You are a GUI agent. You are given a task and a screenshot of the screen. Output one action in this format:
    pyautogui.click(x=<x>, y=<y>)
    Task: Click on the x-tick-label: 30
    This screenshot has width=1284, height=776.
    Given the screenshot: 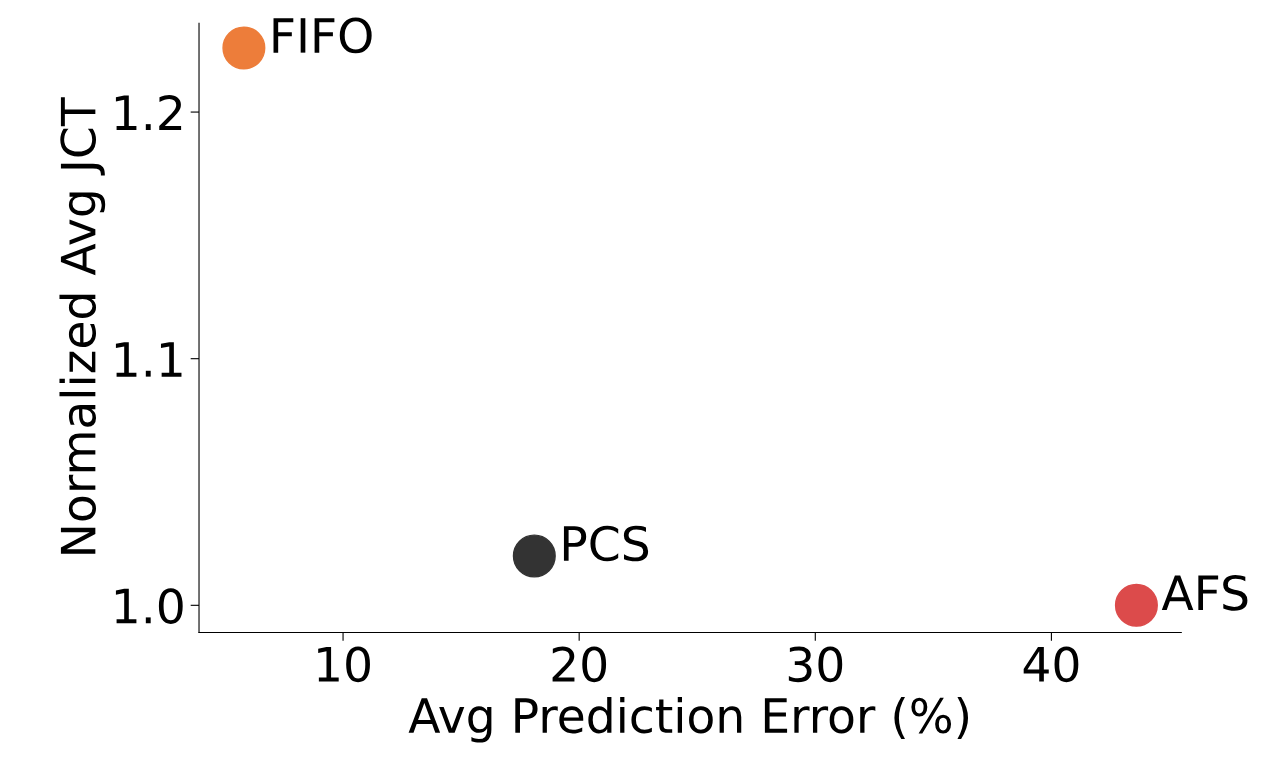 What is the action you would take?
    pyautogui.click(x=815, y=664)
    